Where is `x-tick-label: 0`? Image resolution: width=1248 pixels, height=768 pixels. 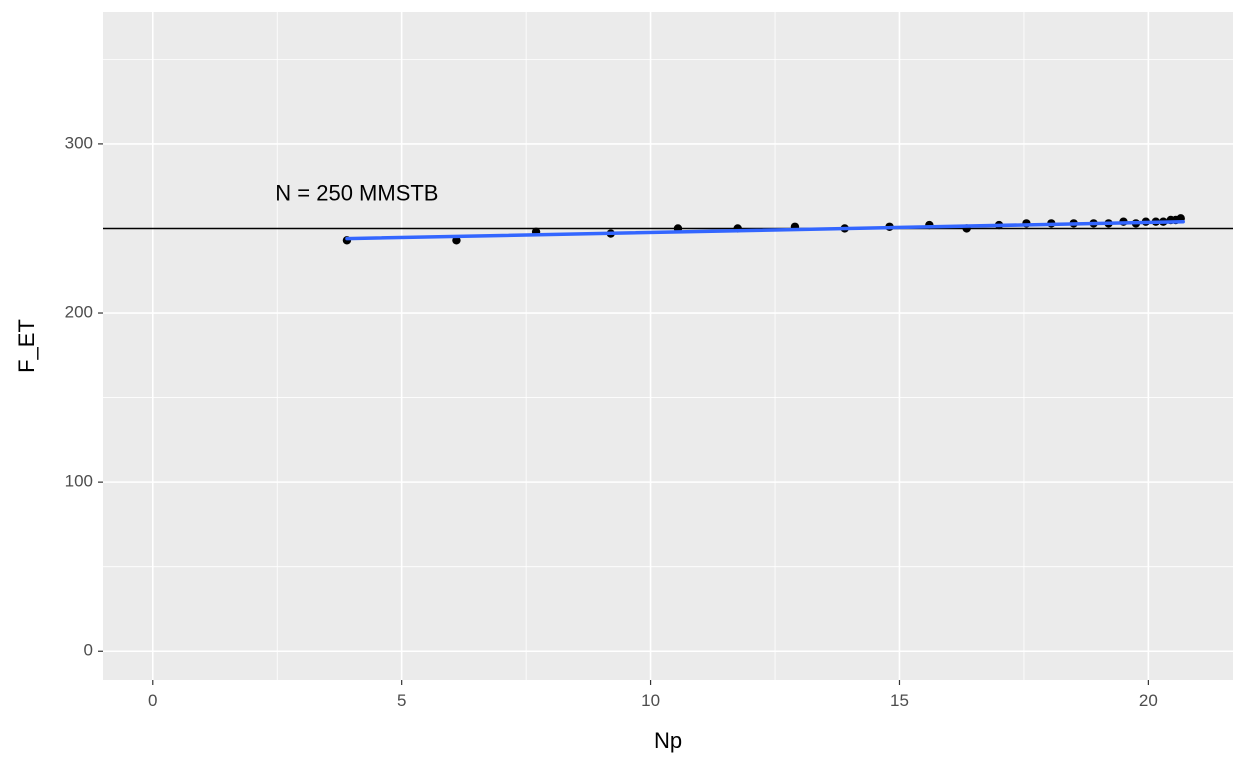 x-tick-label: 0 is located at coordinates (152, 700).